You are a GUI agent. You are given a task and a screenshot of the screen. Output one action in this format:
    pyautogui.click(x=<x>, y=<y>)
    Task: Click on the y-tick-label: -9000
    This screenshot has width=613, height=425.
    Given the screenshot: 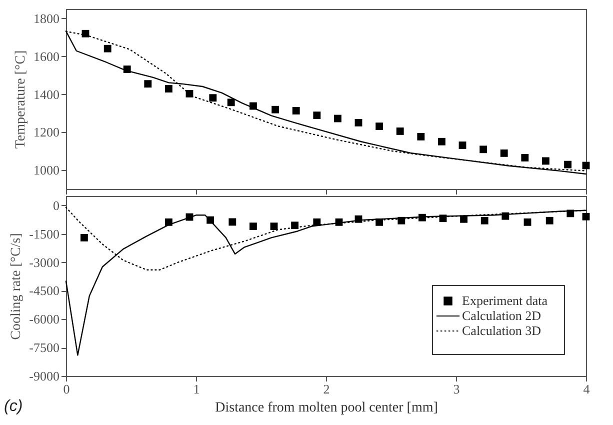 What is the action you would take?
    pyautogui.click(x=44, y=376)
    